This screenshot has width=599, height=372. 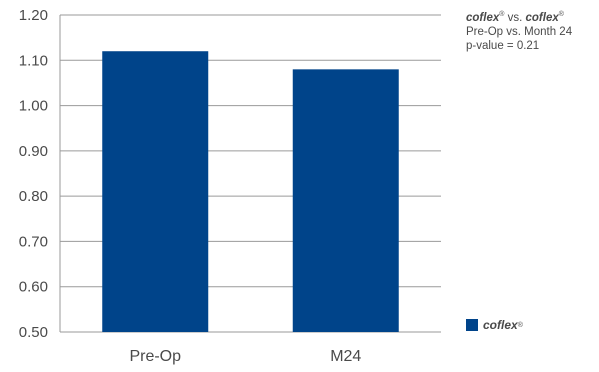 What do you see at coordinates (33, 60) in the screenshot?
I see `y-tick-label: 1.10` at bounding box center [33, 60].